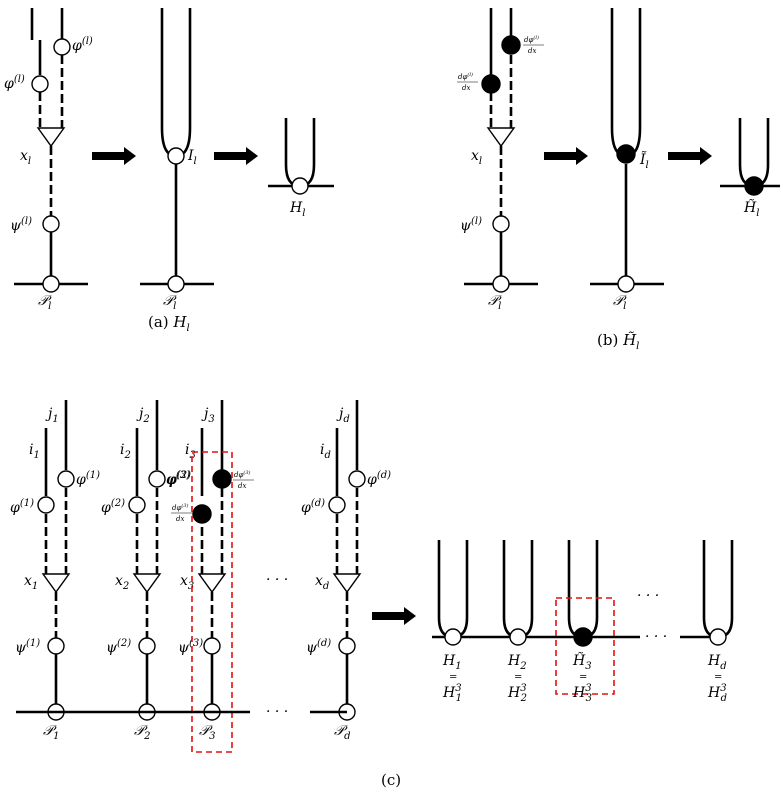 The width and height of the screenshot is (783, 800). What do you see at coordinates (62, 47) in the screenshot?
I see `phi-node-right` at bounding box center [62, 47].